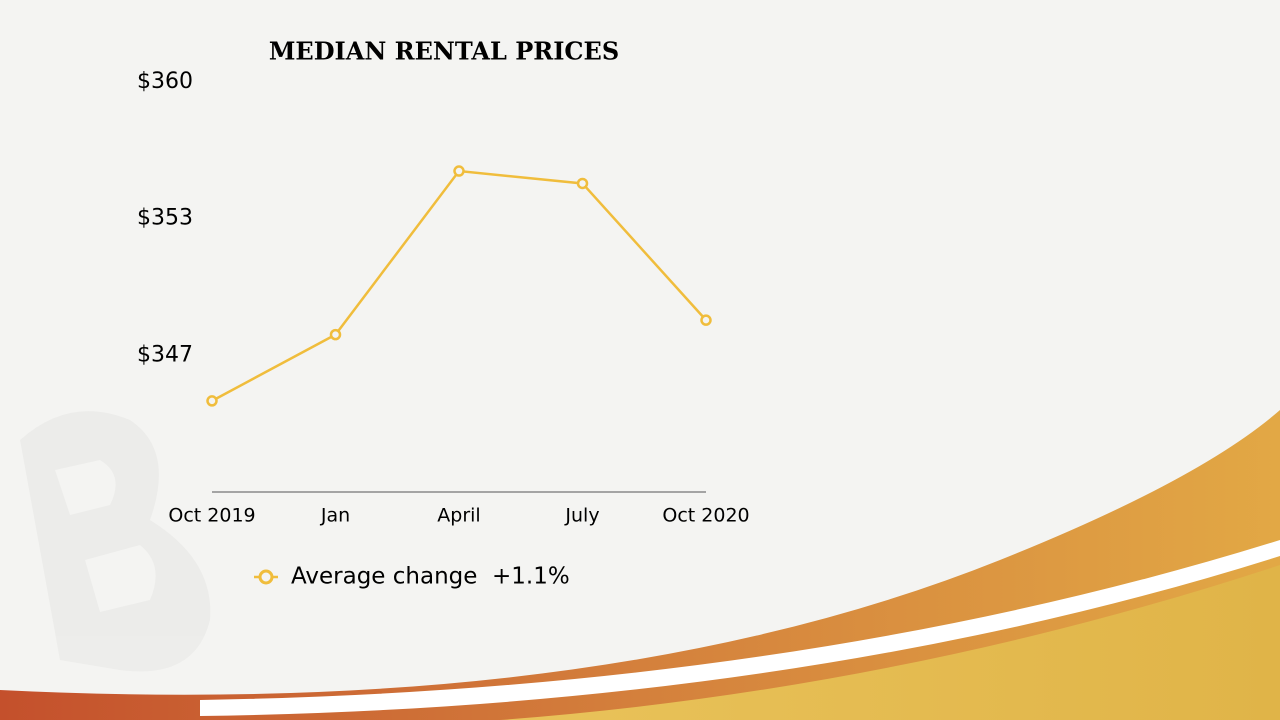 Image resolution: width=1280 pixels, height=720 pixels. What do you see at coordinates (890, 642) in the screenshot?
I see `swoosh-light` at bounding box center [890, 642].